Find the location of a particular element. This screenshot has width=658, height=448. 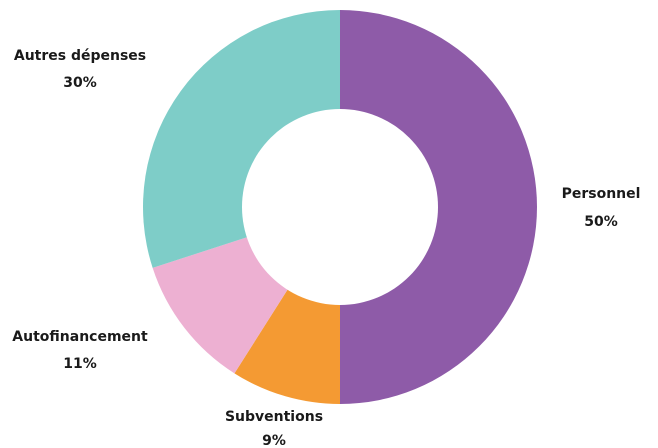

label-subventions-name: Subventions is located at coordinates (274, 417).